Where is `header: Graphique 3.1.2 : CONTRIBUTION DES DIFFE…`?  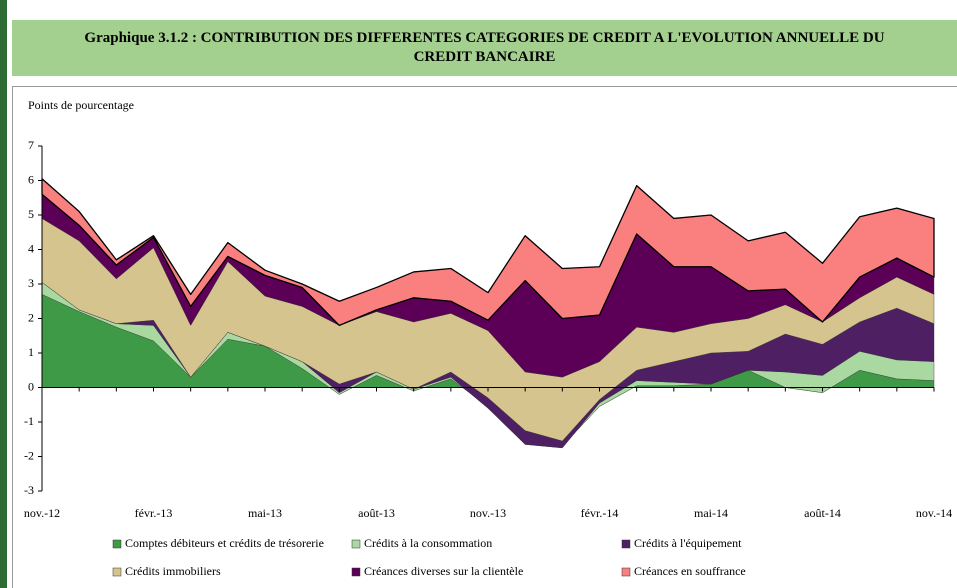
header: Graphique 3.1.2 : CONTRIBUTION DES DIFFE… is located at coordinates (484, 48).